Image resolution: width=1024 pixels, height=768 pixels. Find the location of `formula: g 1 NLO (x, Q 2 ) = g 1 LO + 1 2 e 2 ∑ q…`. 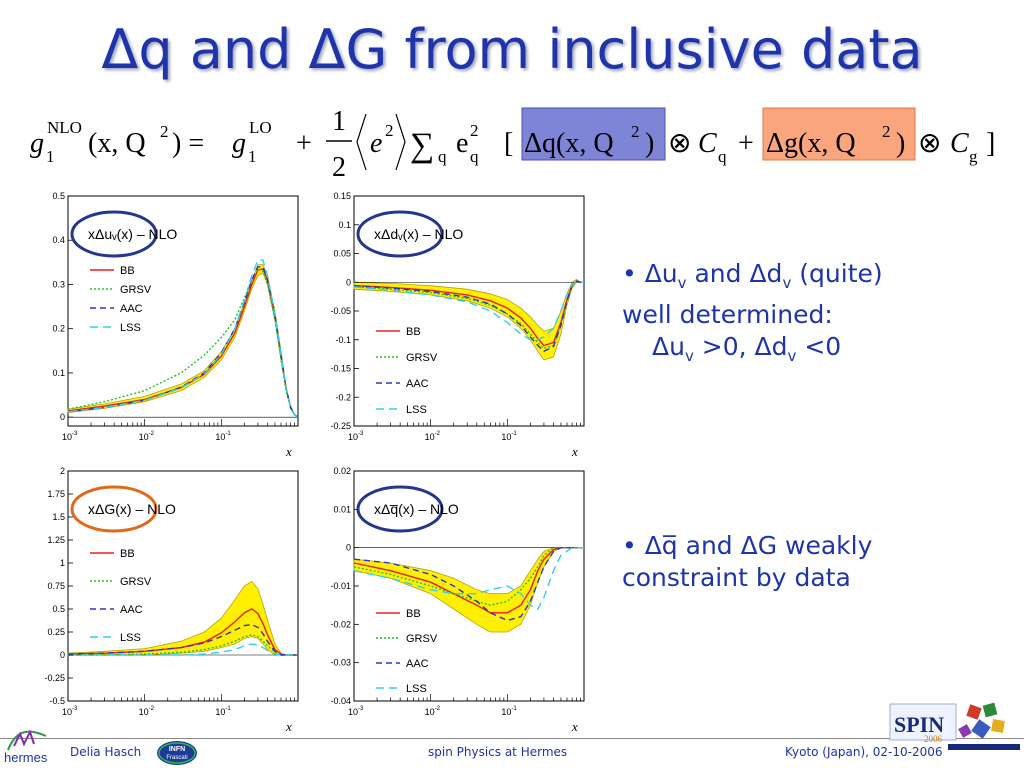

formula: g 1 NLO (x, Q 2 ) = g 1 LO + 1 2 e 2 ∑ q… is located at coordinates (512, 144).